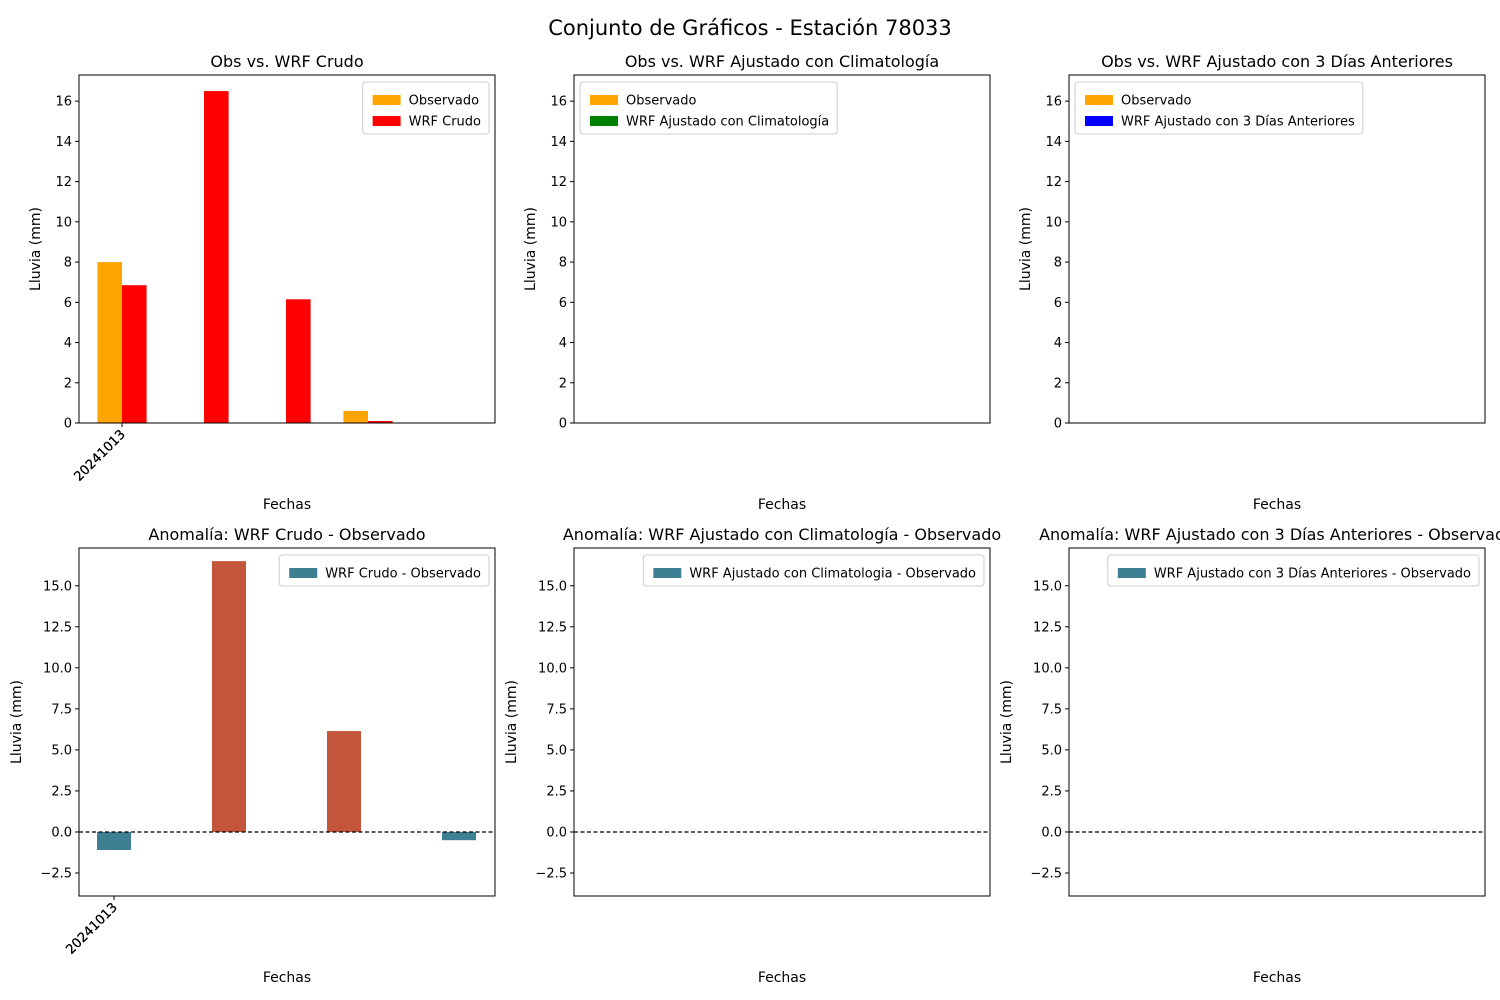 The width and height of the screenshot is (1500, 1000). I want to click on legend: Observado WRF Crudo, so click(426, 108).